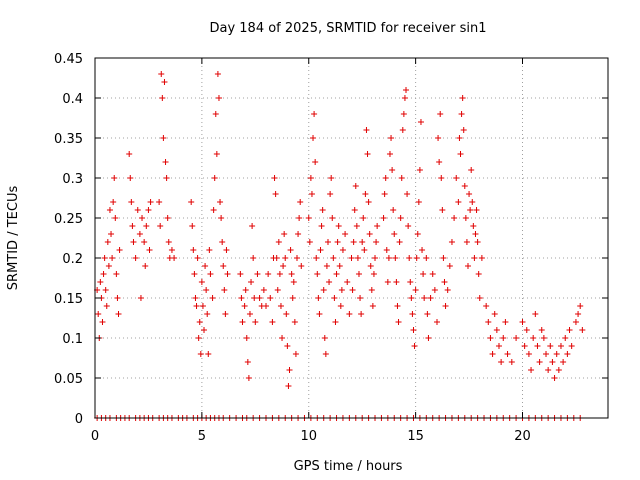 The width and height of the screenshot is (640, 480). I want to click on y-tick-label: 0, so click(79, 419).